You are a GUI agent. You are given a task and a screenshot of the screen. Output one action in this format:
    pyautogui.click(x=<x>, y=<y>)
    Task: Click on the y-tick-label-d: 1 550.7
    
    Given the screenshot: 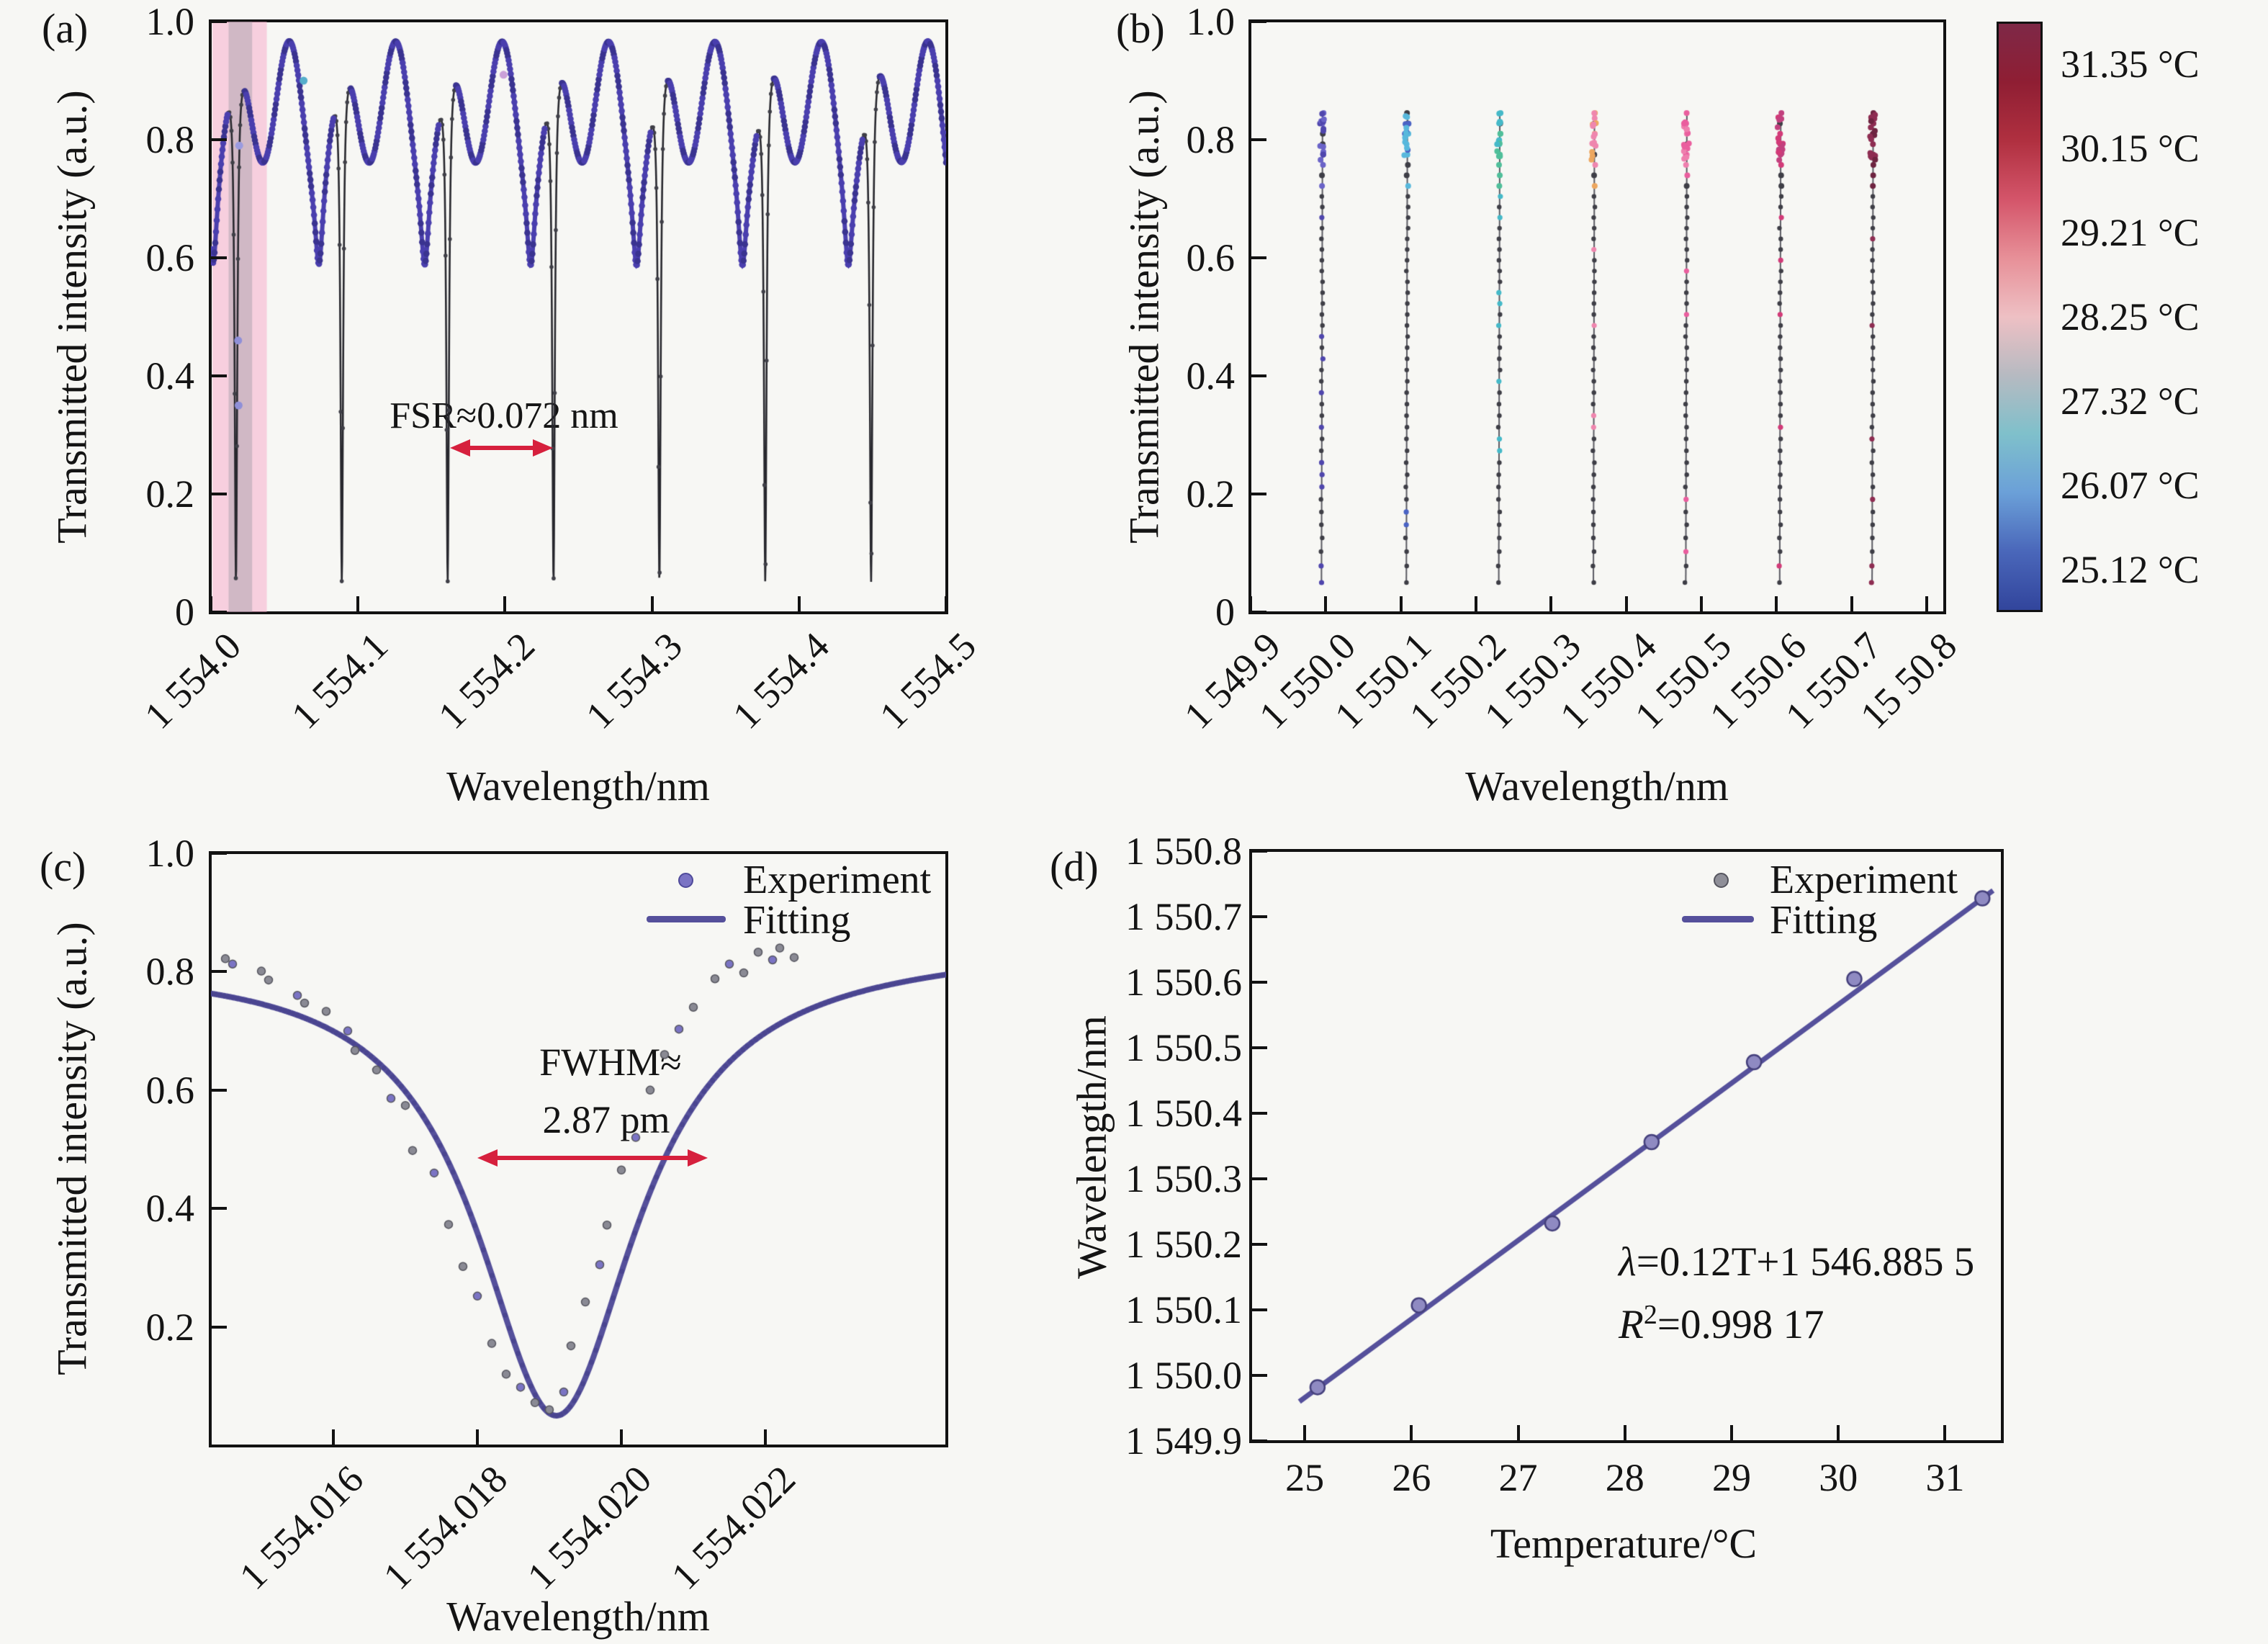 What is the action you would take?
    pyautogui.click(x=1183, y=916)
    